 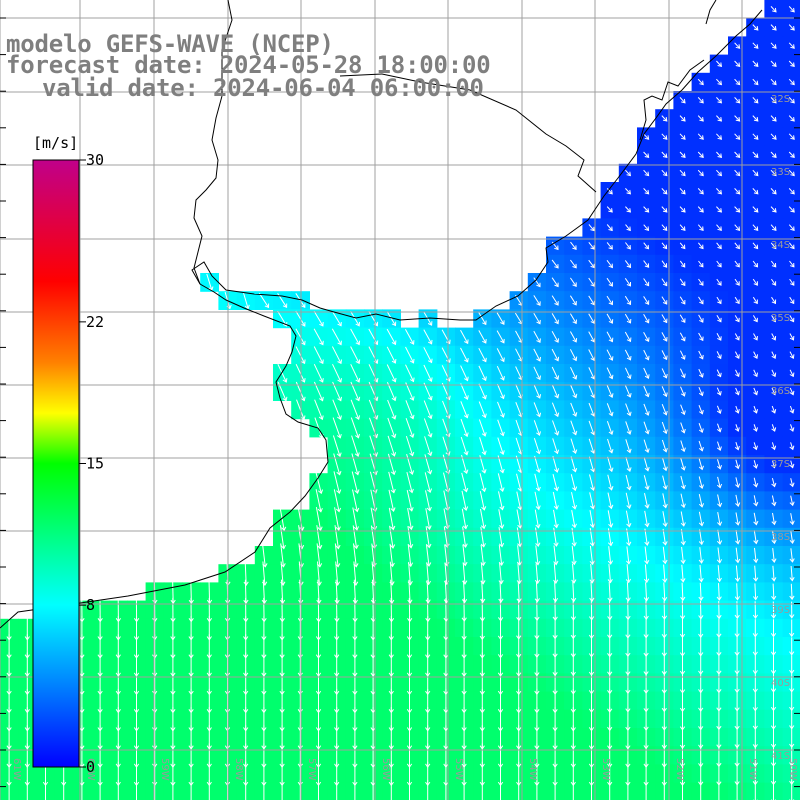 I want to click on latitude-label: 32S, so click(x=780, y=99).